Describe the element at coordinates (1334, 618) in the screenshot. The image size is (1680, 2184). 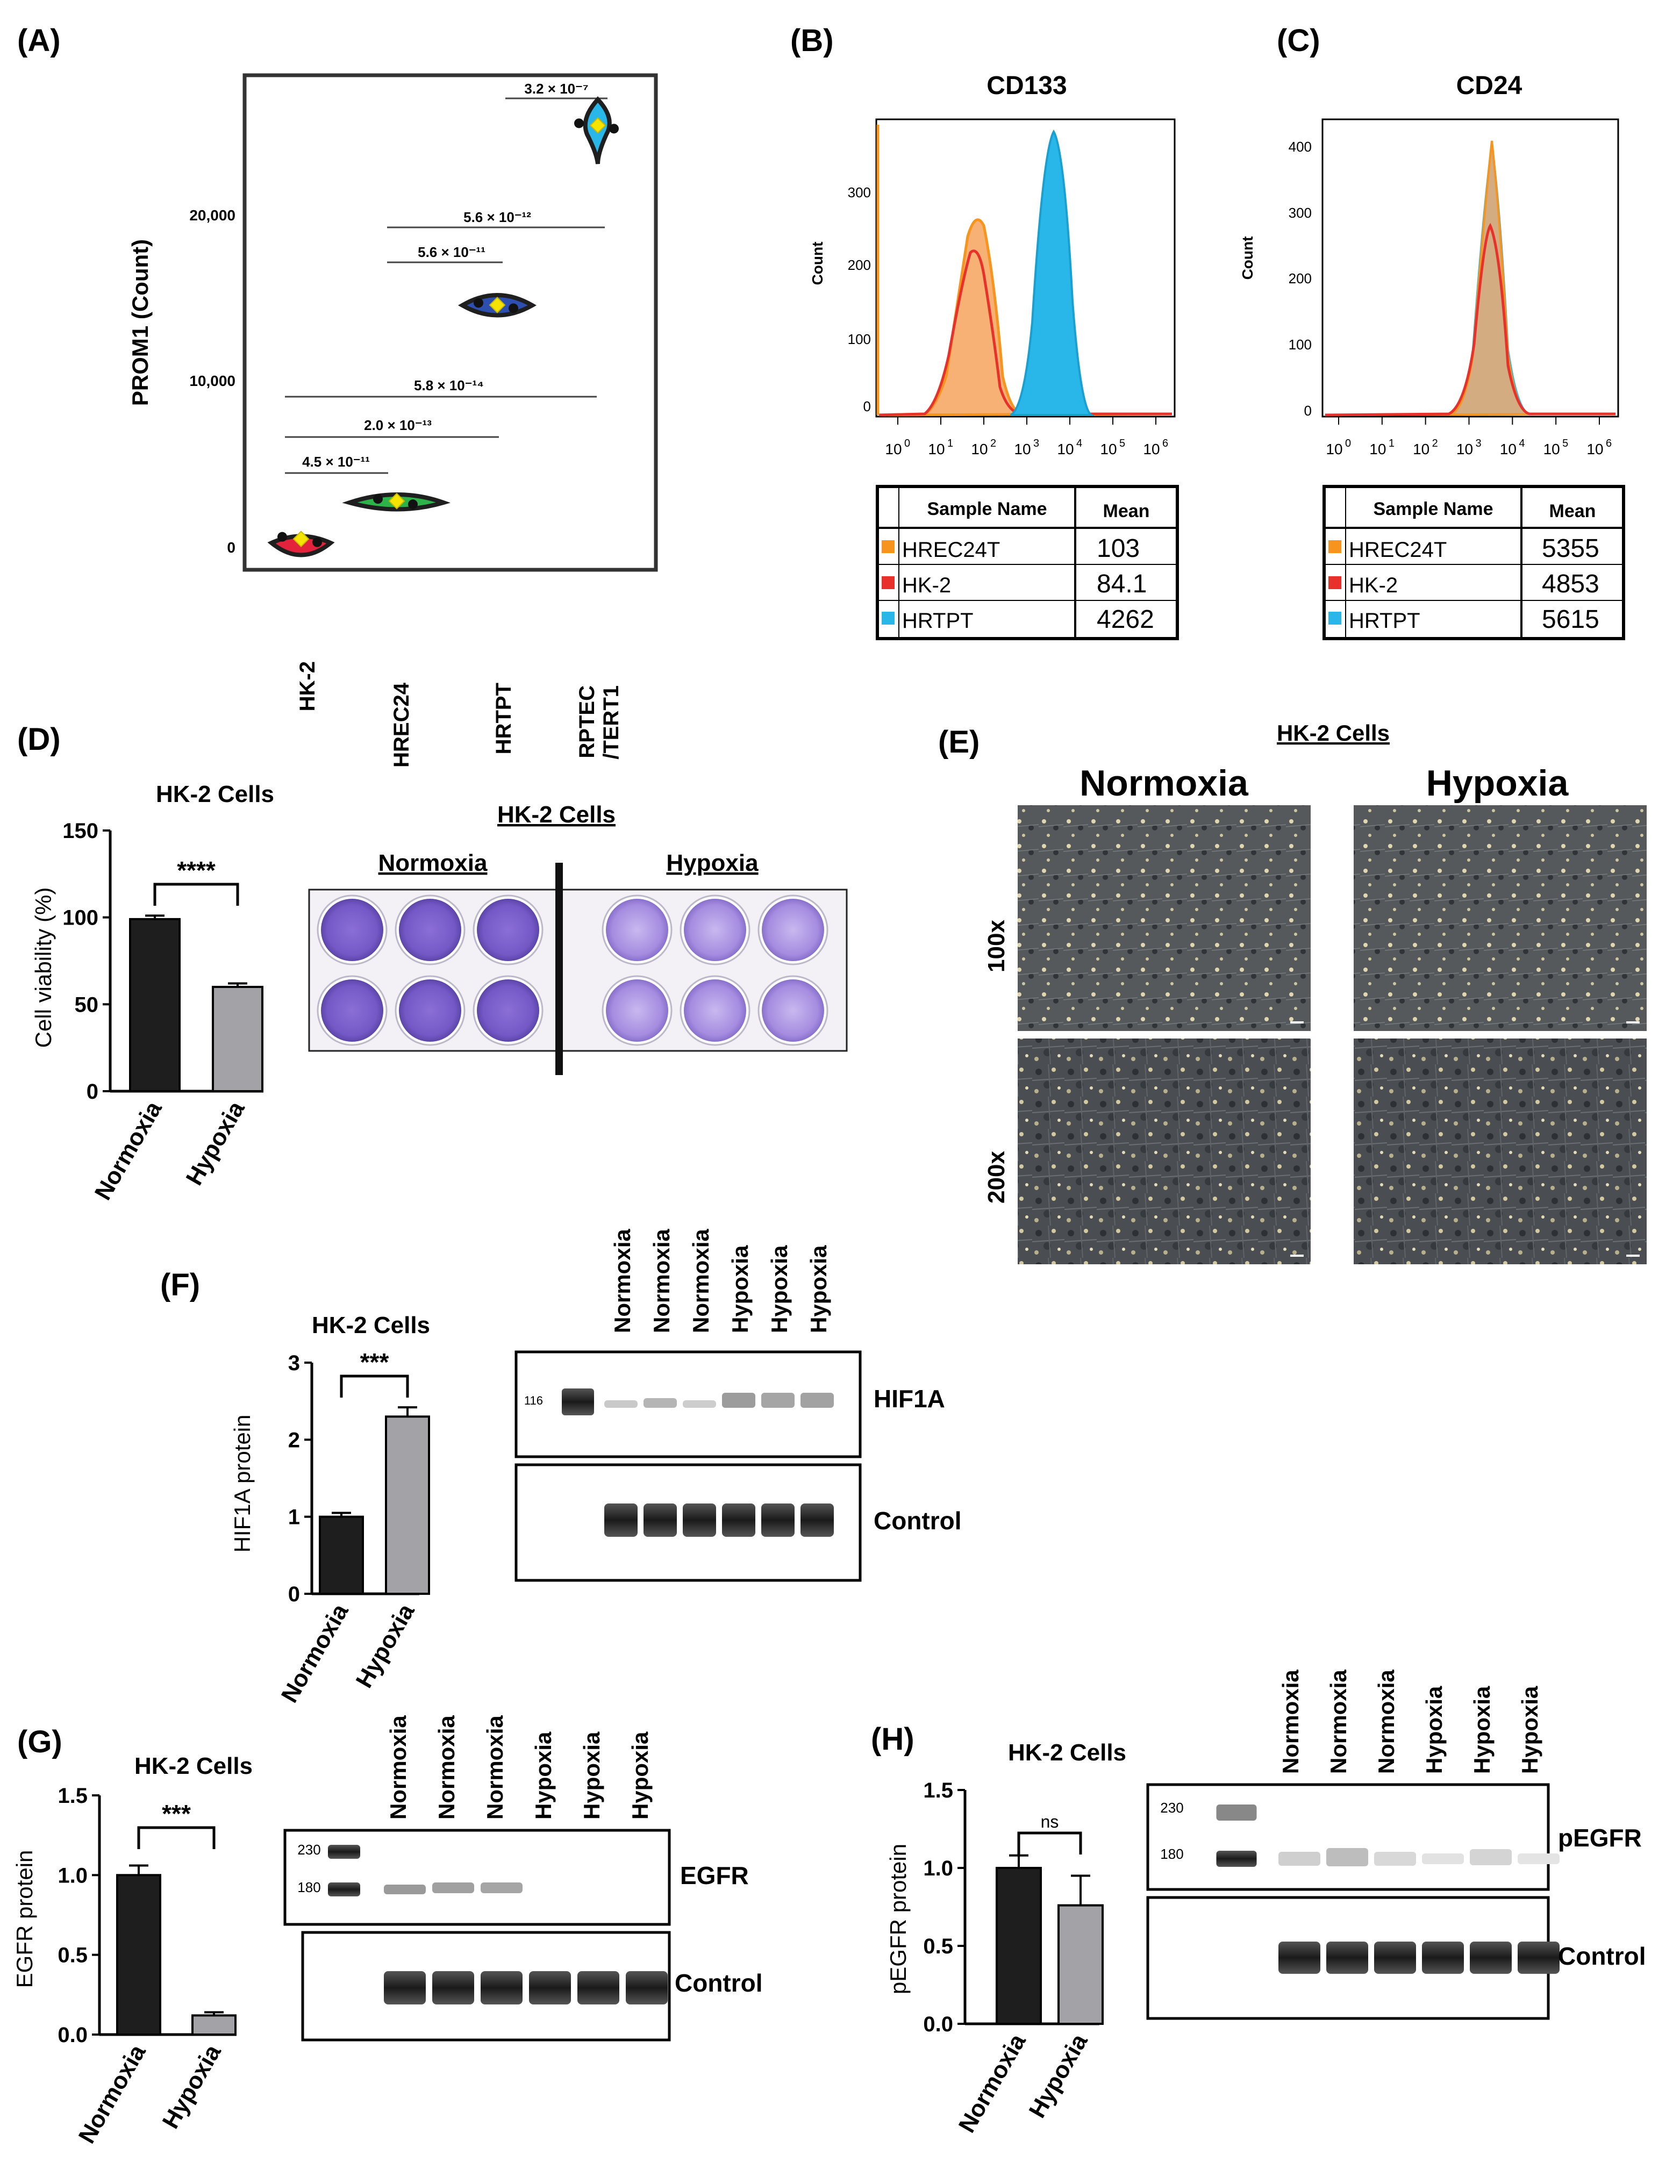
I see `legend-swatch-hrtpt` at that location.